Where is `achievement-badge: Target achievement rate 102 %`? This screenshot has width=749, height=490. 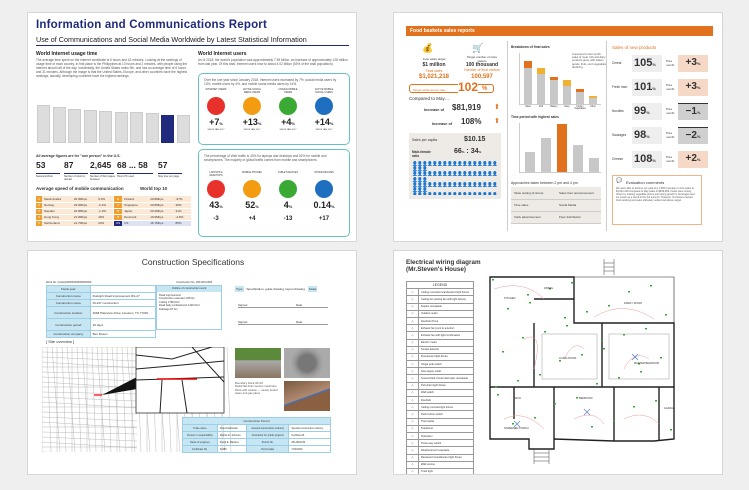
achievement-badge: Target achievement rate 102 % is located at coordinates (451, 87).